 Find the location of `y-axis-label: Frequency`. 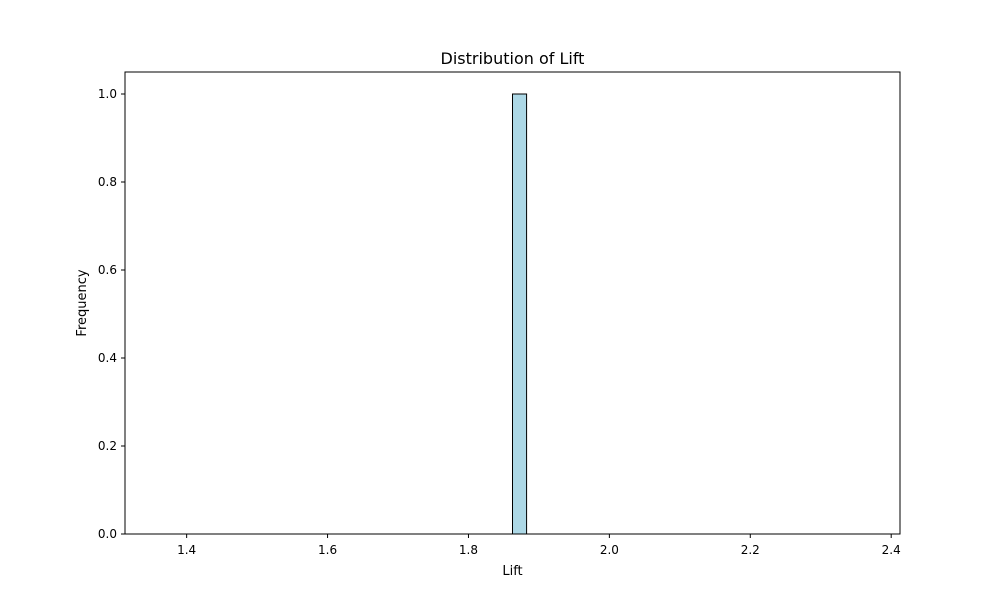

y-axis-label: Frequency is located at coordinates (82, 302).